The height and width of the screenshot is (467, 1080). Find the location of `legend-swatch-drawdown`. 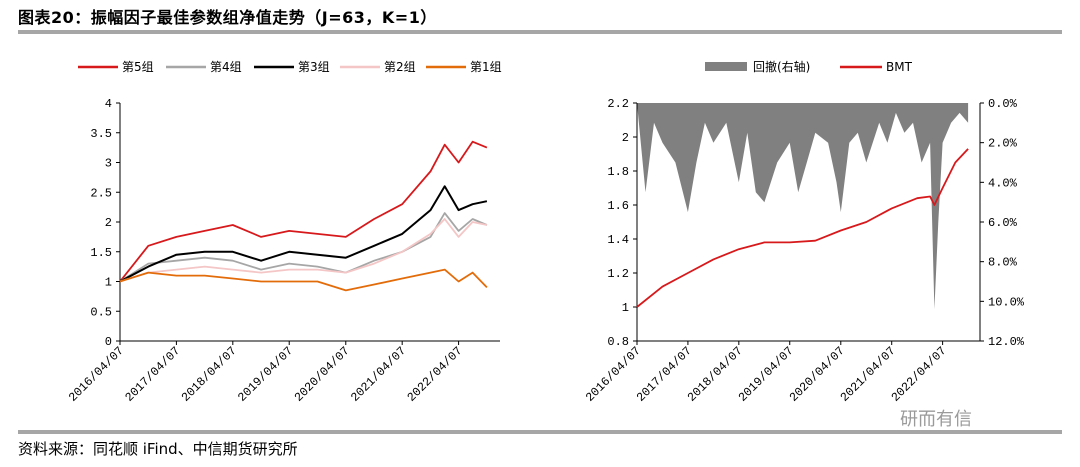

legend-swatch-drawdown is located at coordinates (726, 66).